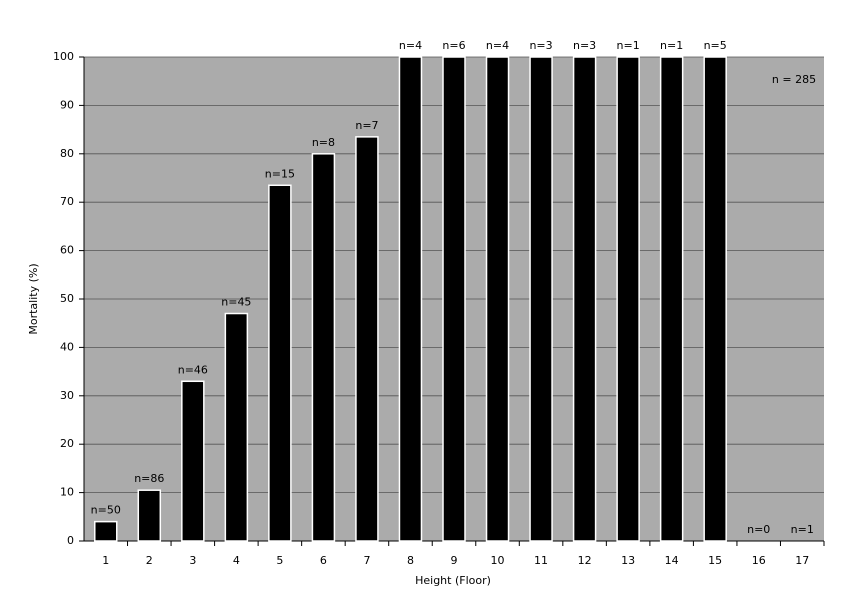  What do you see at coordinates (70, 540) in the screenshot?
I see `y-tick-label: 0` at bounding box center [70, 540].